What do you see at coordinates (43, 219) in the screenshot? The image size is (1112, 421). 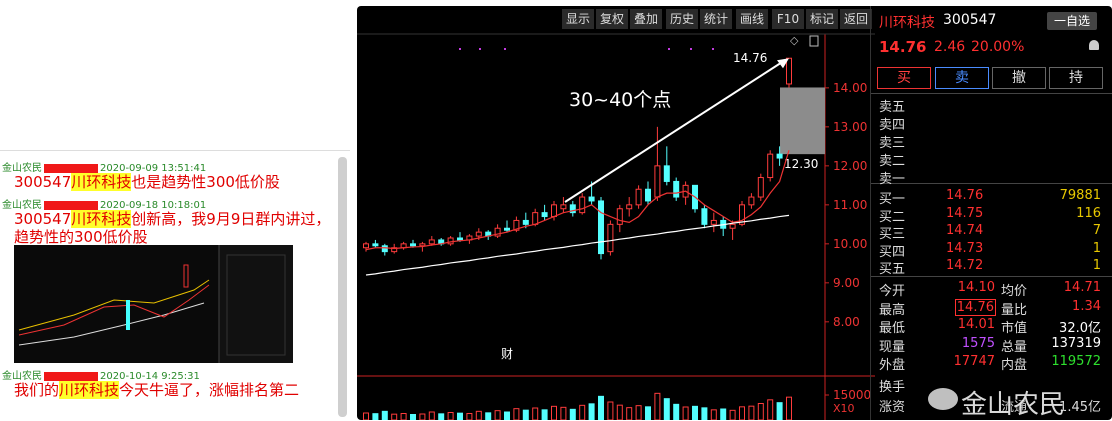 I see `text: 300547` at bounding box center [43, 219].